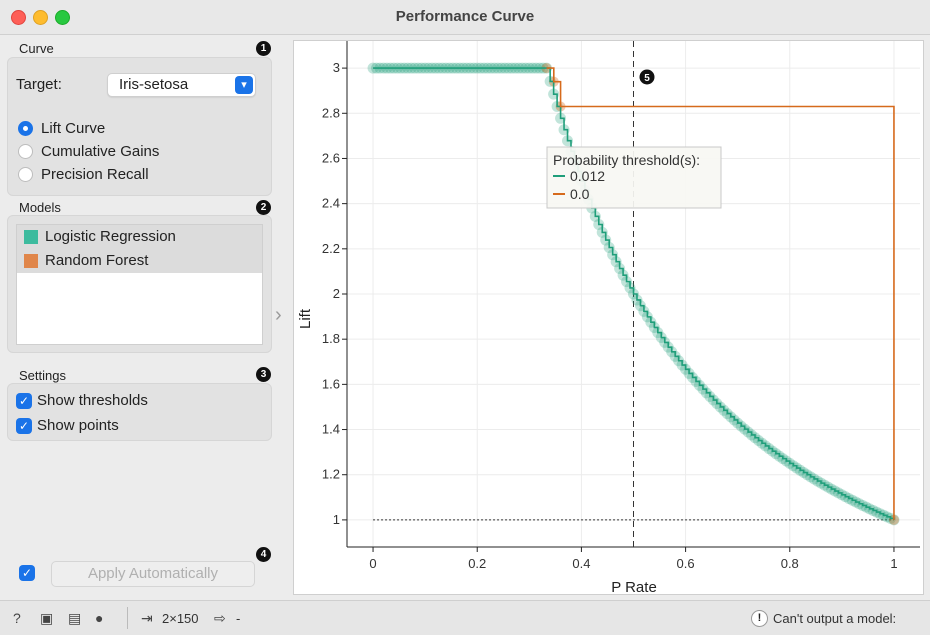  Describe the element at coordinates (581, 563) in the screenshot. I see `x-tick-label: 0.4` at that location.